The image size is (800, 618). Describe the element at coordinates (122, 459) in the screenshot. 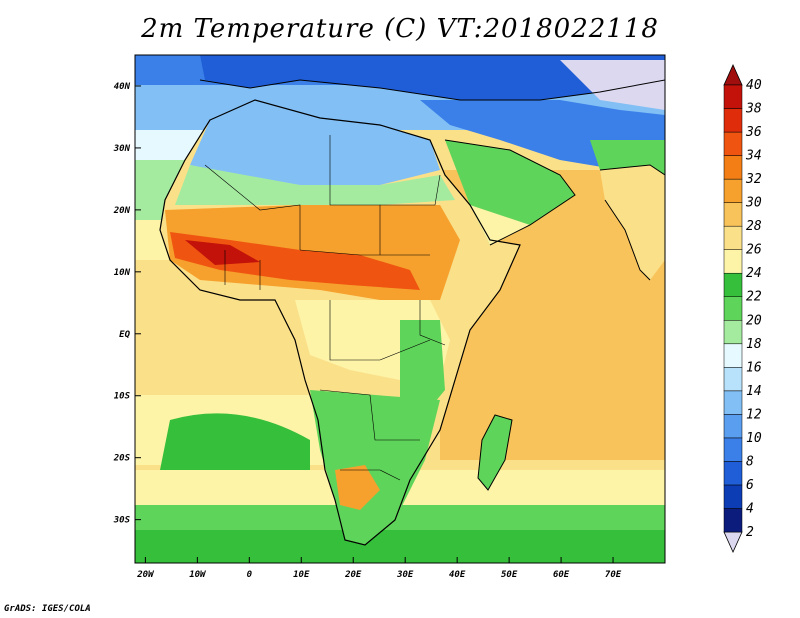

I see `y-tick-label: 20S` at that location.